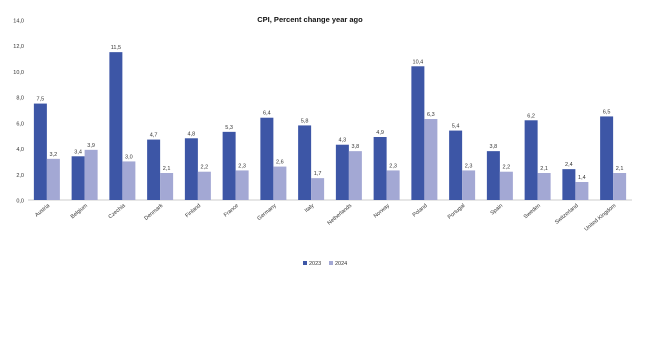  Describe the element at coordinates (18, 112) in the screenshot. I see `y-axis: 0,0 2,0 4,0 6,0 8,0 10,0 12,0 14,0` at that location.